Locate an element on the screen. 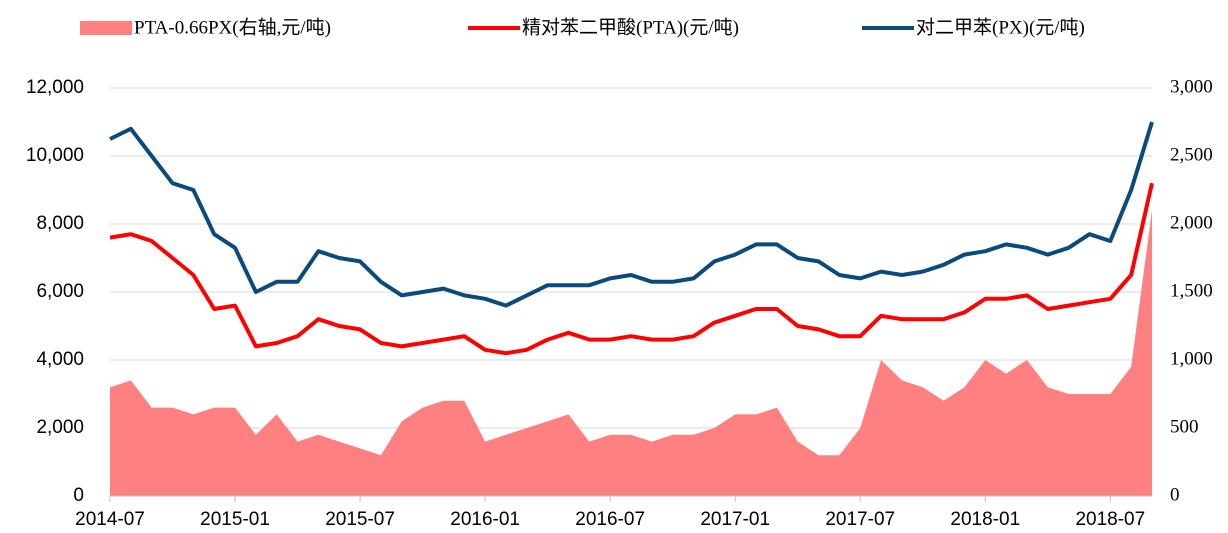 The height and width of the screenshot is (533, 1228). legend-swatch is located at coordinates (106, 28).